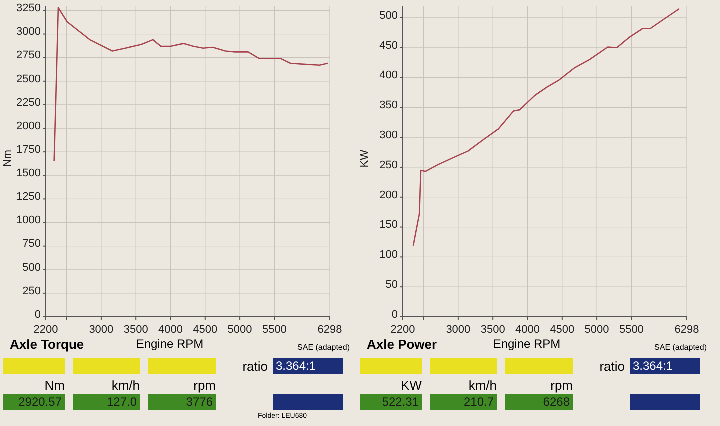  What do you see at coordinates (28, 174) in the screenshot?
I see `y-tick-label: 1500` at bounding box center [28, 174].